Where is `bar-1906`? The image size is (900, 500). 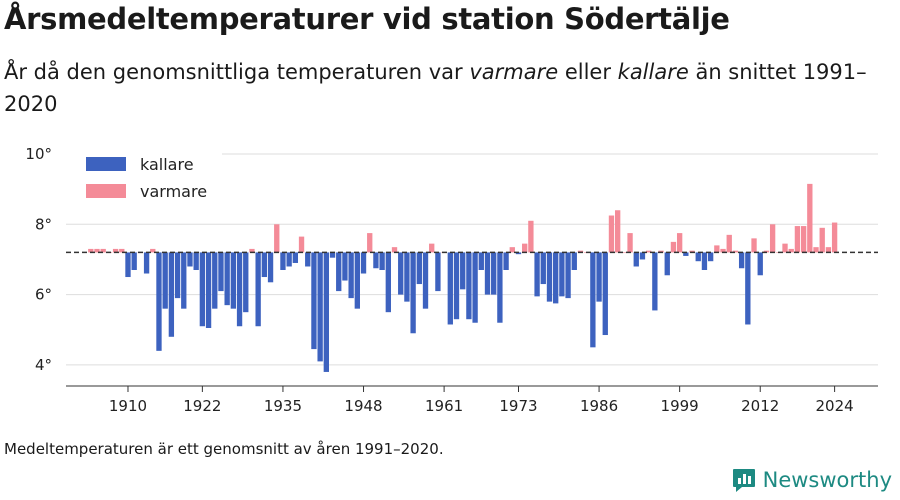
bar-1906 is located at coordinates (103, 250).